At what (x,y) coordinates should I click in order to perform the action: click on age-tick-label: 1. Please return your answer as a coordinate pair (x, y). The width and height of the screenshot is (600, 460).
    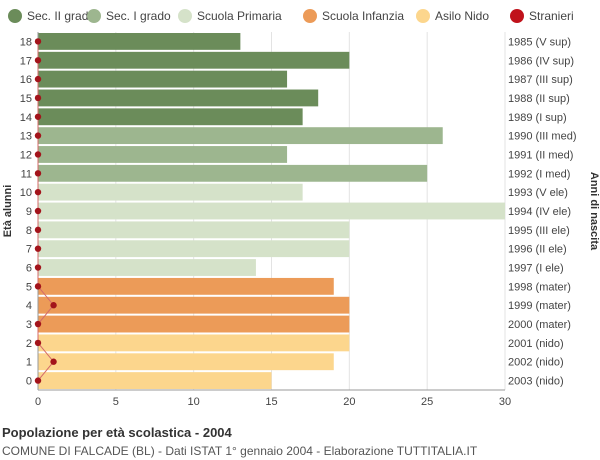
    Looking at the image, I should click on (29, 363).